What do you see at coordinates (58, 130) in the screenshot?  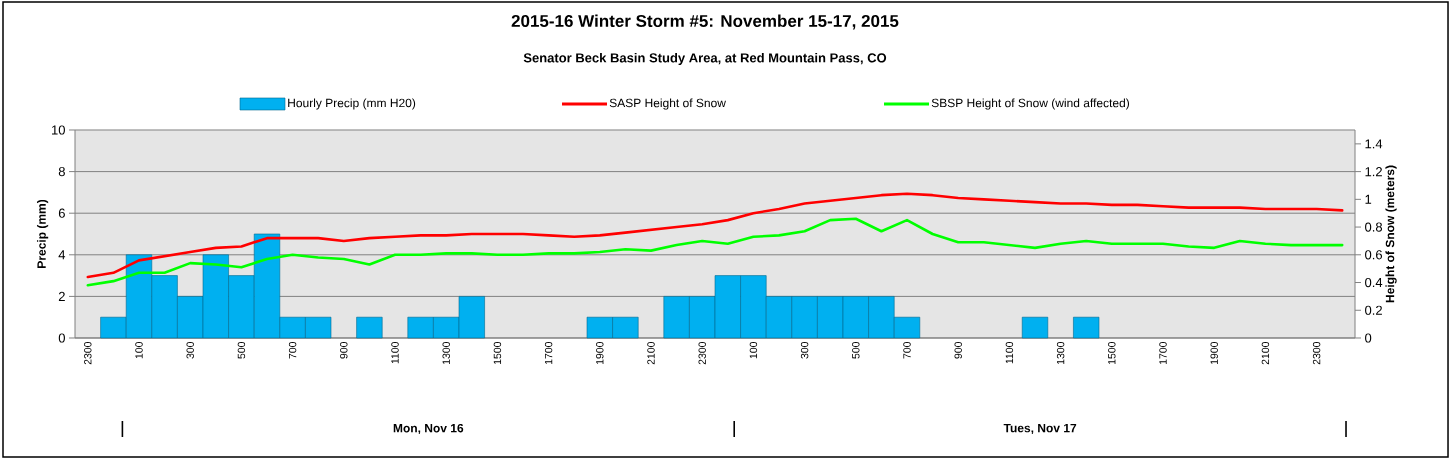 I see `y-tick-label: 10` at bounding box center [58, 130].